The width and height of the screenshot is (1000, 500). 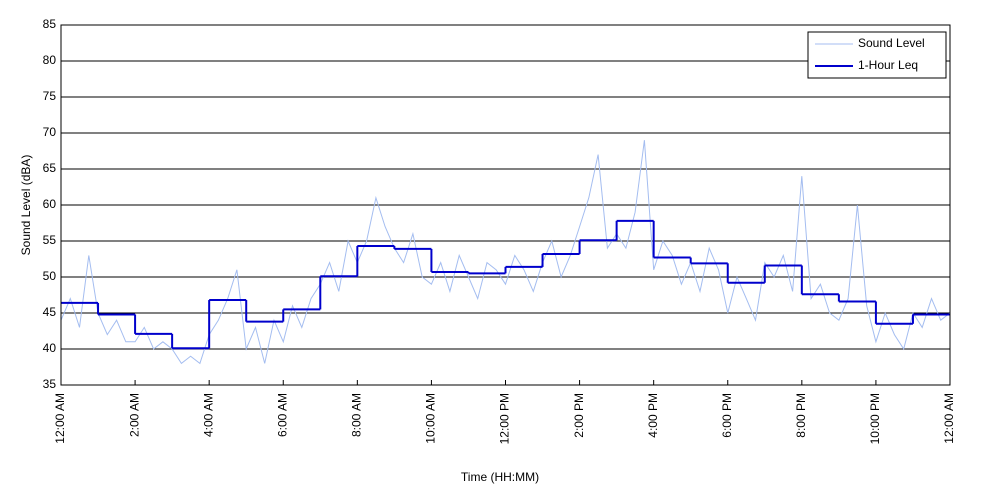 What do you see at coordinates (727, 415) in the screenshot?
I see `x-tick-label: 6:00 PM` at bounding box center [727, 415].